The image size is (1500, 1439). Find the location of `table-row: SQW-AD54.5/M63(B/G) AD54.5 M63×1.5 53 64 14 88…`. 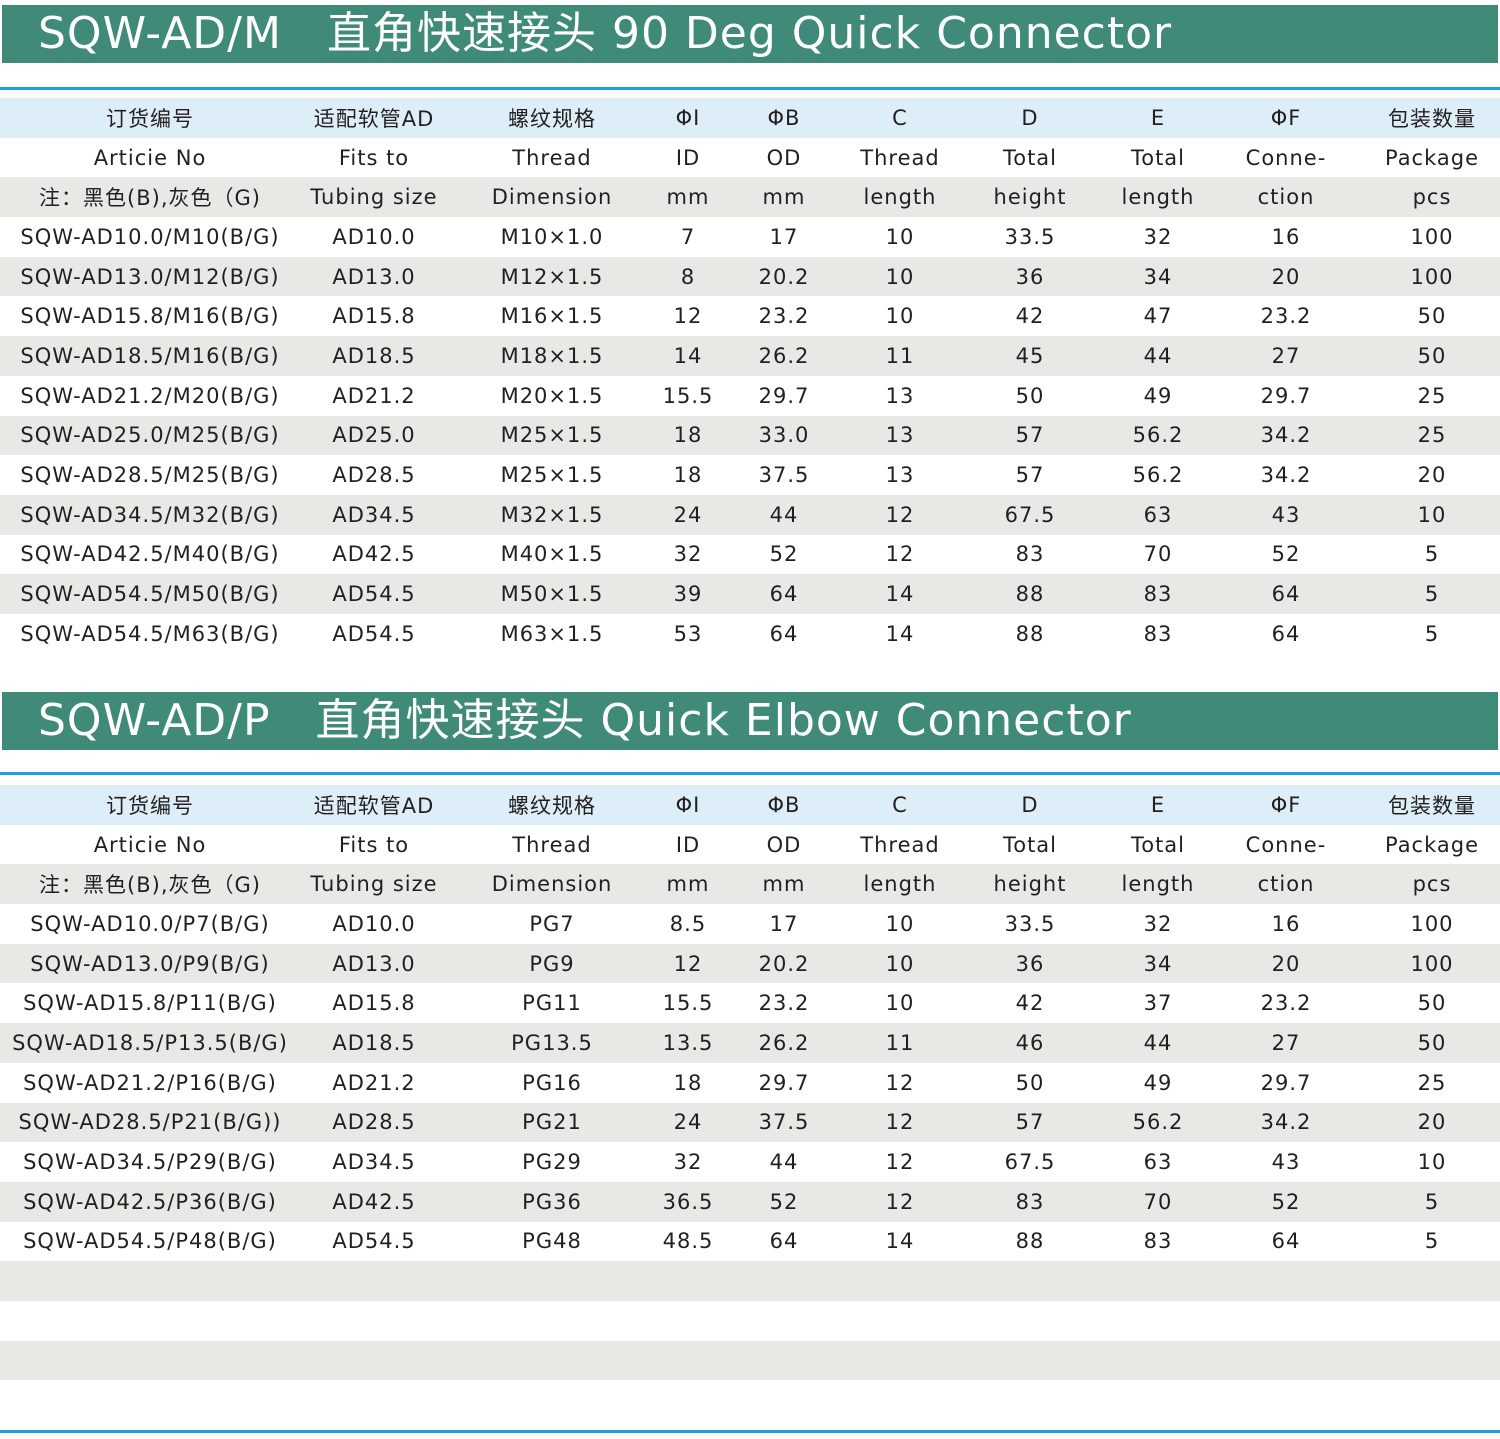

table-row: SQW-AD54.5/M63(B/G) AD54.5 M63×1.5 53 64 14 88… is located at coordinates (750, 634).